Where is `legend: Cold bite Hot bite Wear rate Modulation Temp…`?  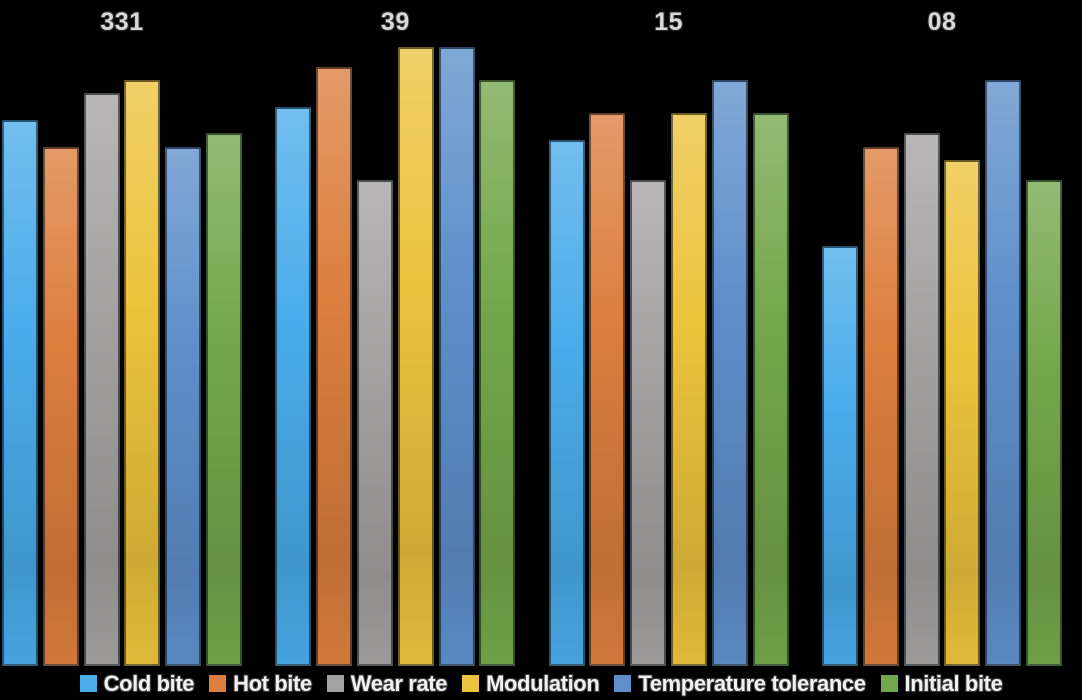
legend: Cold bite Hot bite Wear rate Modulation Temp… is located at coordinates (541, 683).